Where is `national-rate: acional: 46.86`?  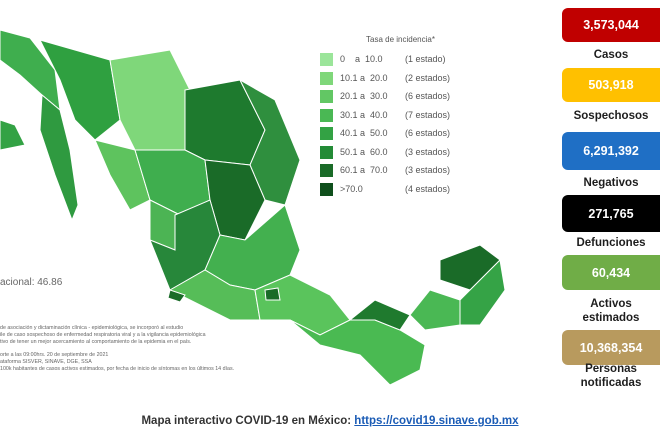
national-rate: acional: 46.86 is located at coordinates (31, 282).